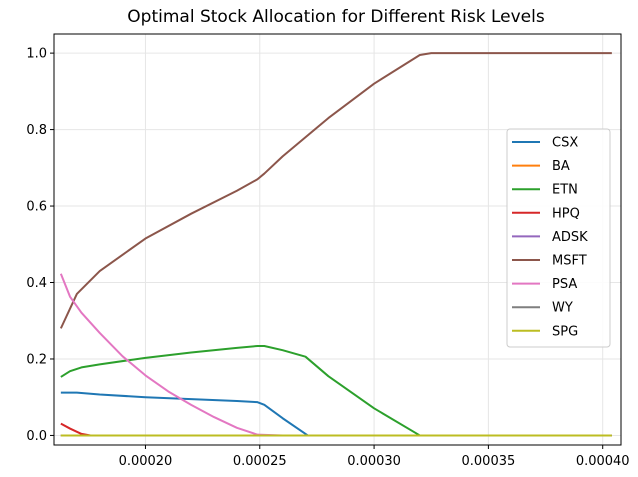  I want to click on legend-label-wy: WY, so click(562, 308).